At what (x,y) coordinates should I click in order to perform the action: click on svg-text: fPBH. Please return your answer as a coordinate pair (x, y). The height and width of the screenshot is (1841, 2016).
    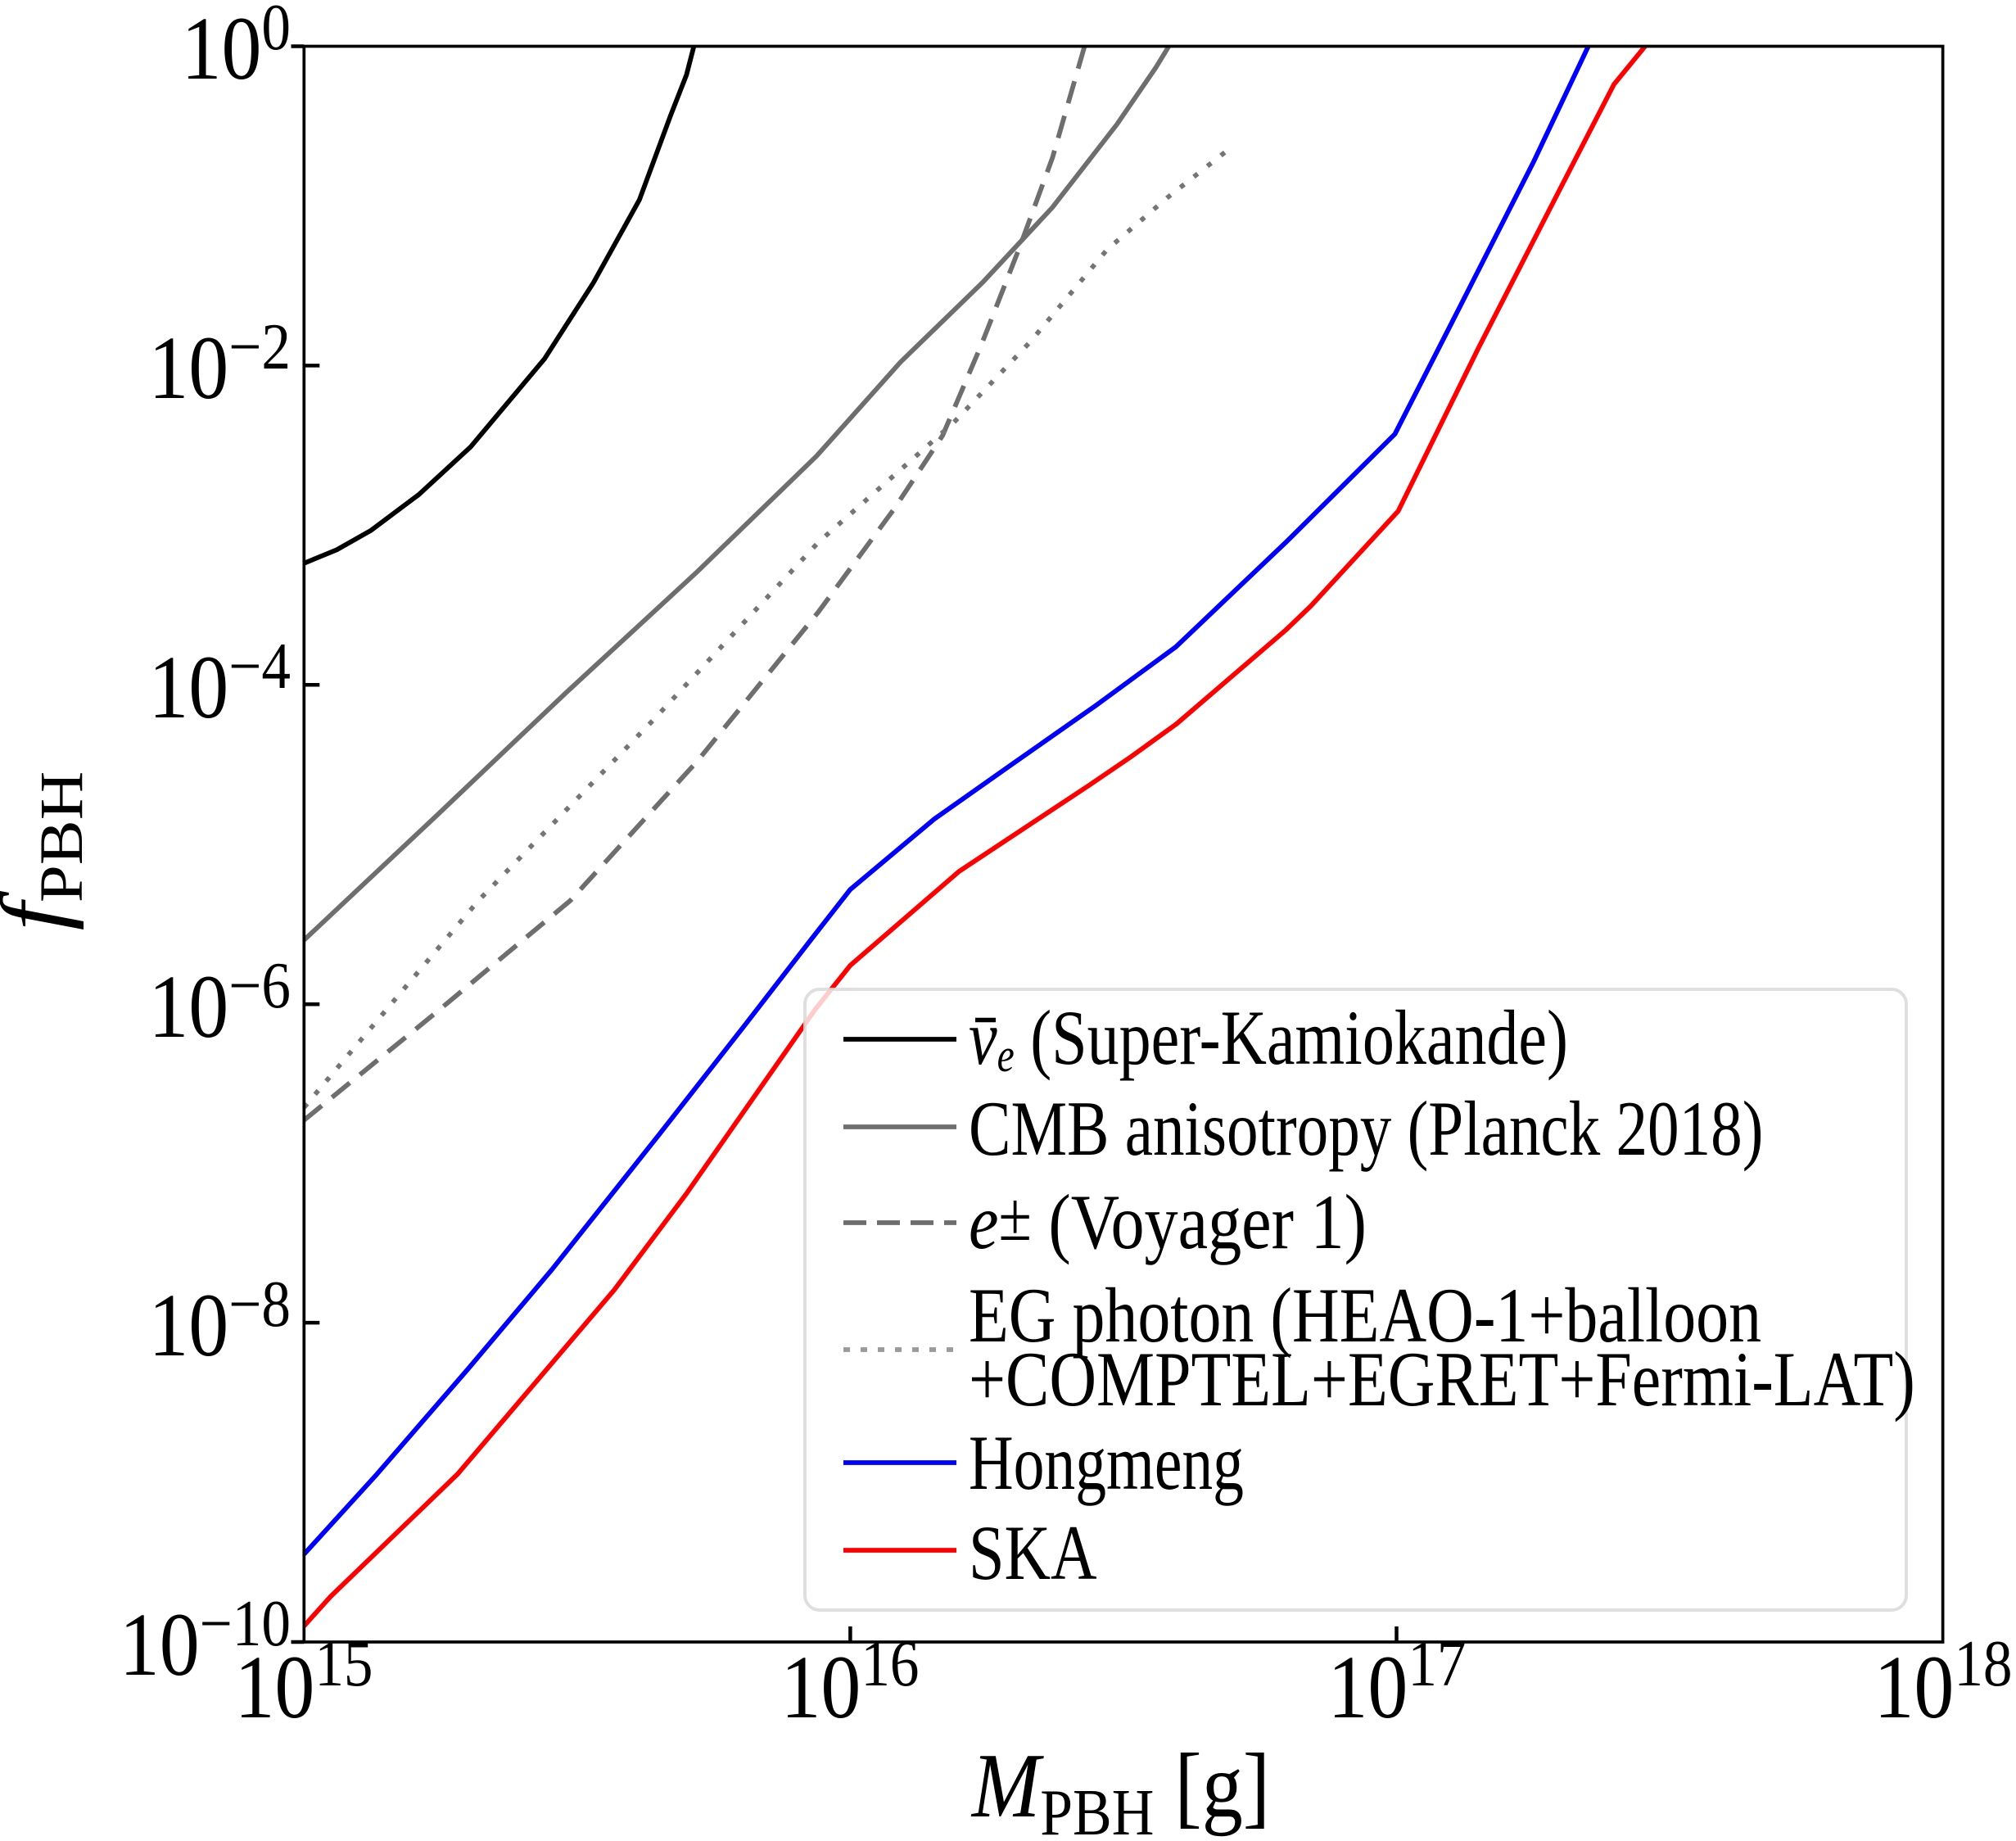
    Looking at the image, I should click on (48, 851).